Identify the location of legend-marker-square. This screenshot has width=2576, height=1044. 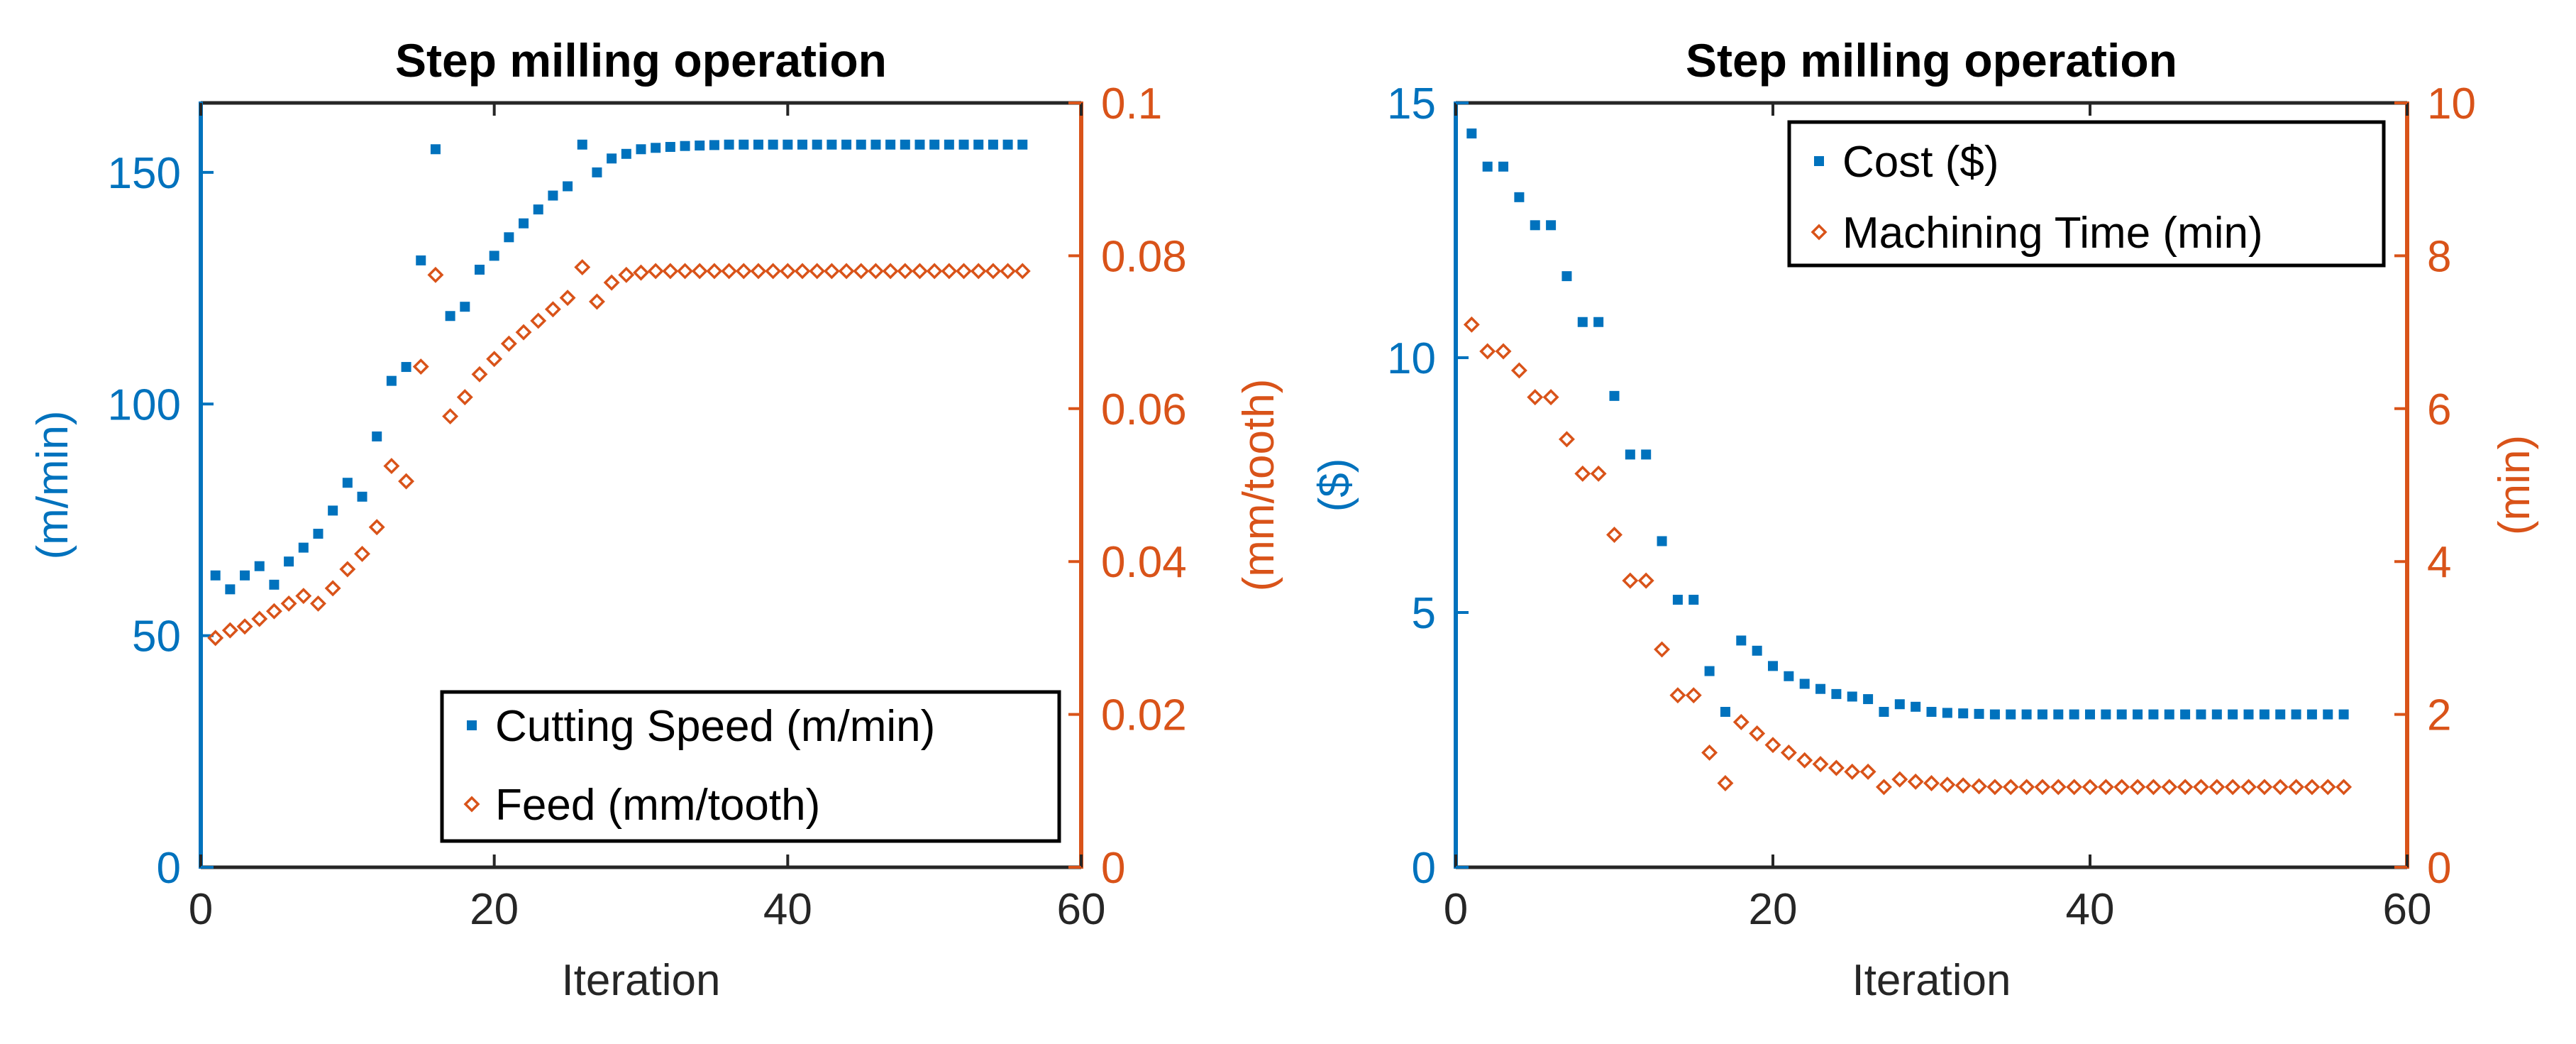
(1819, 161).